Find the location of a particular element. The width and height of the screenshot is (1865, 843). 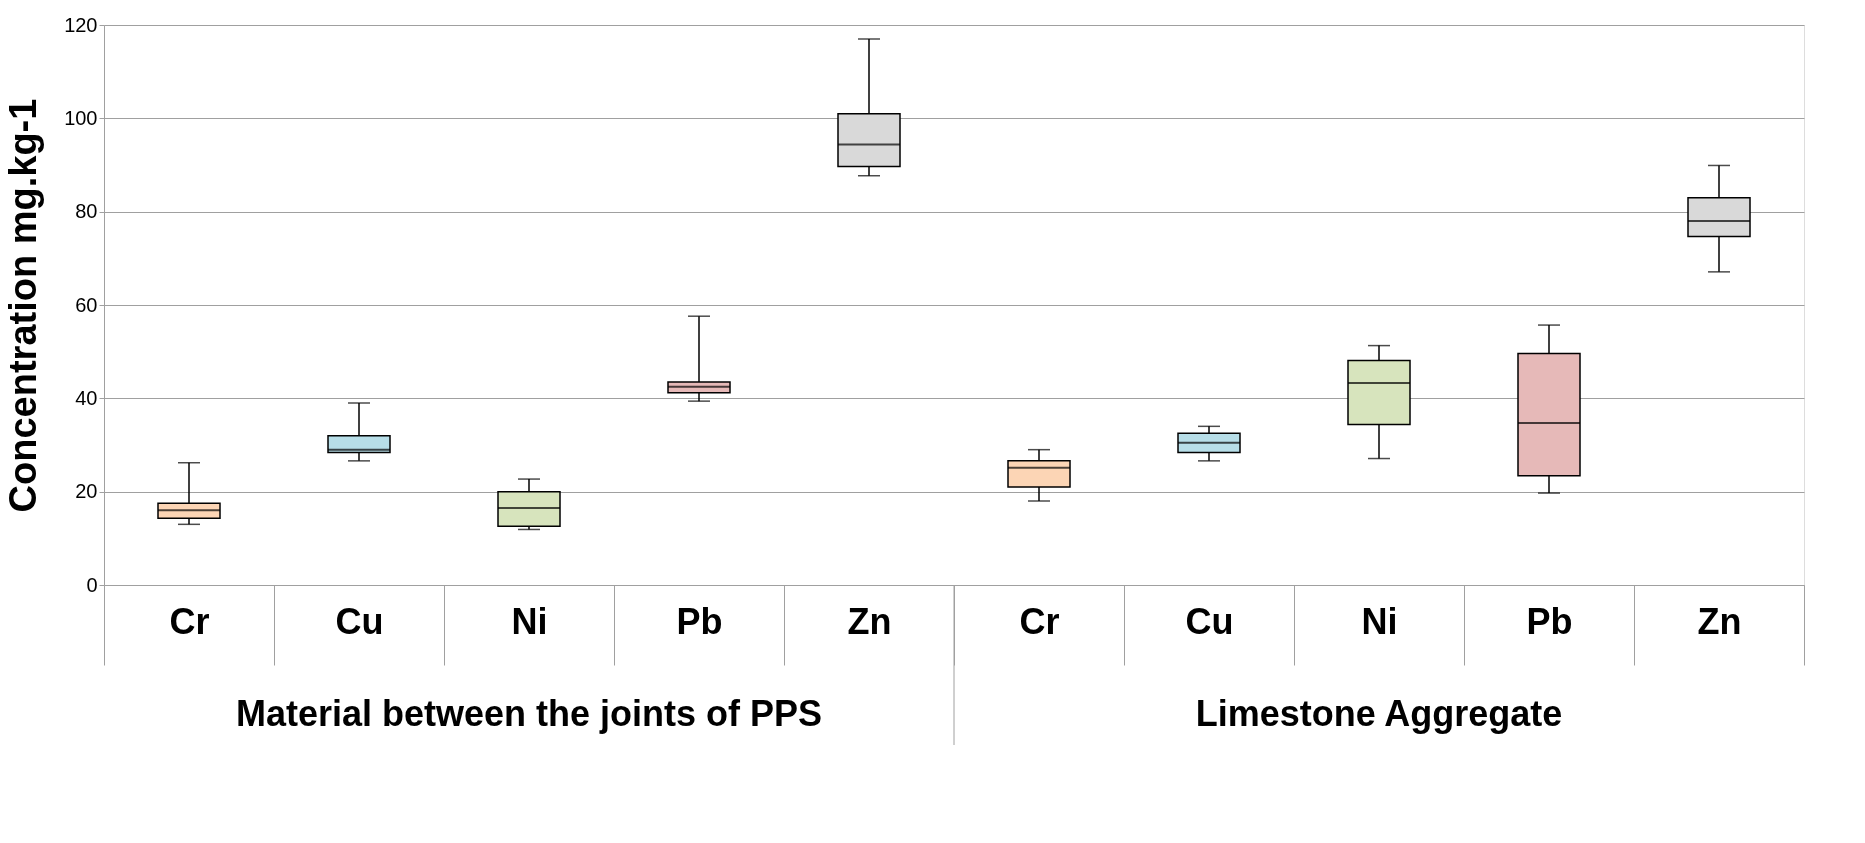

y-tick-label: 20 is located at coordinates (86, 491).